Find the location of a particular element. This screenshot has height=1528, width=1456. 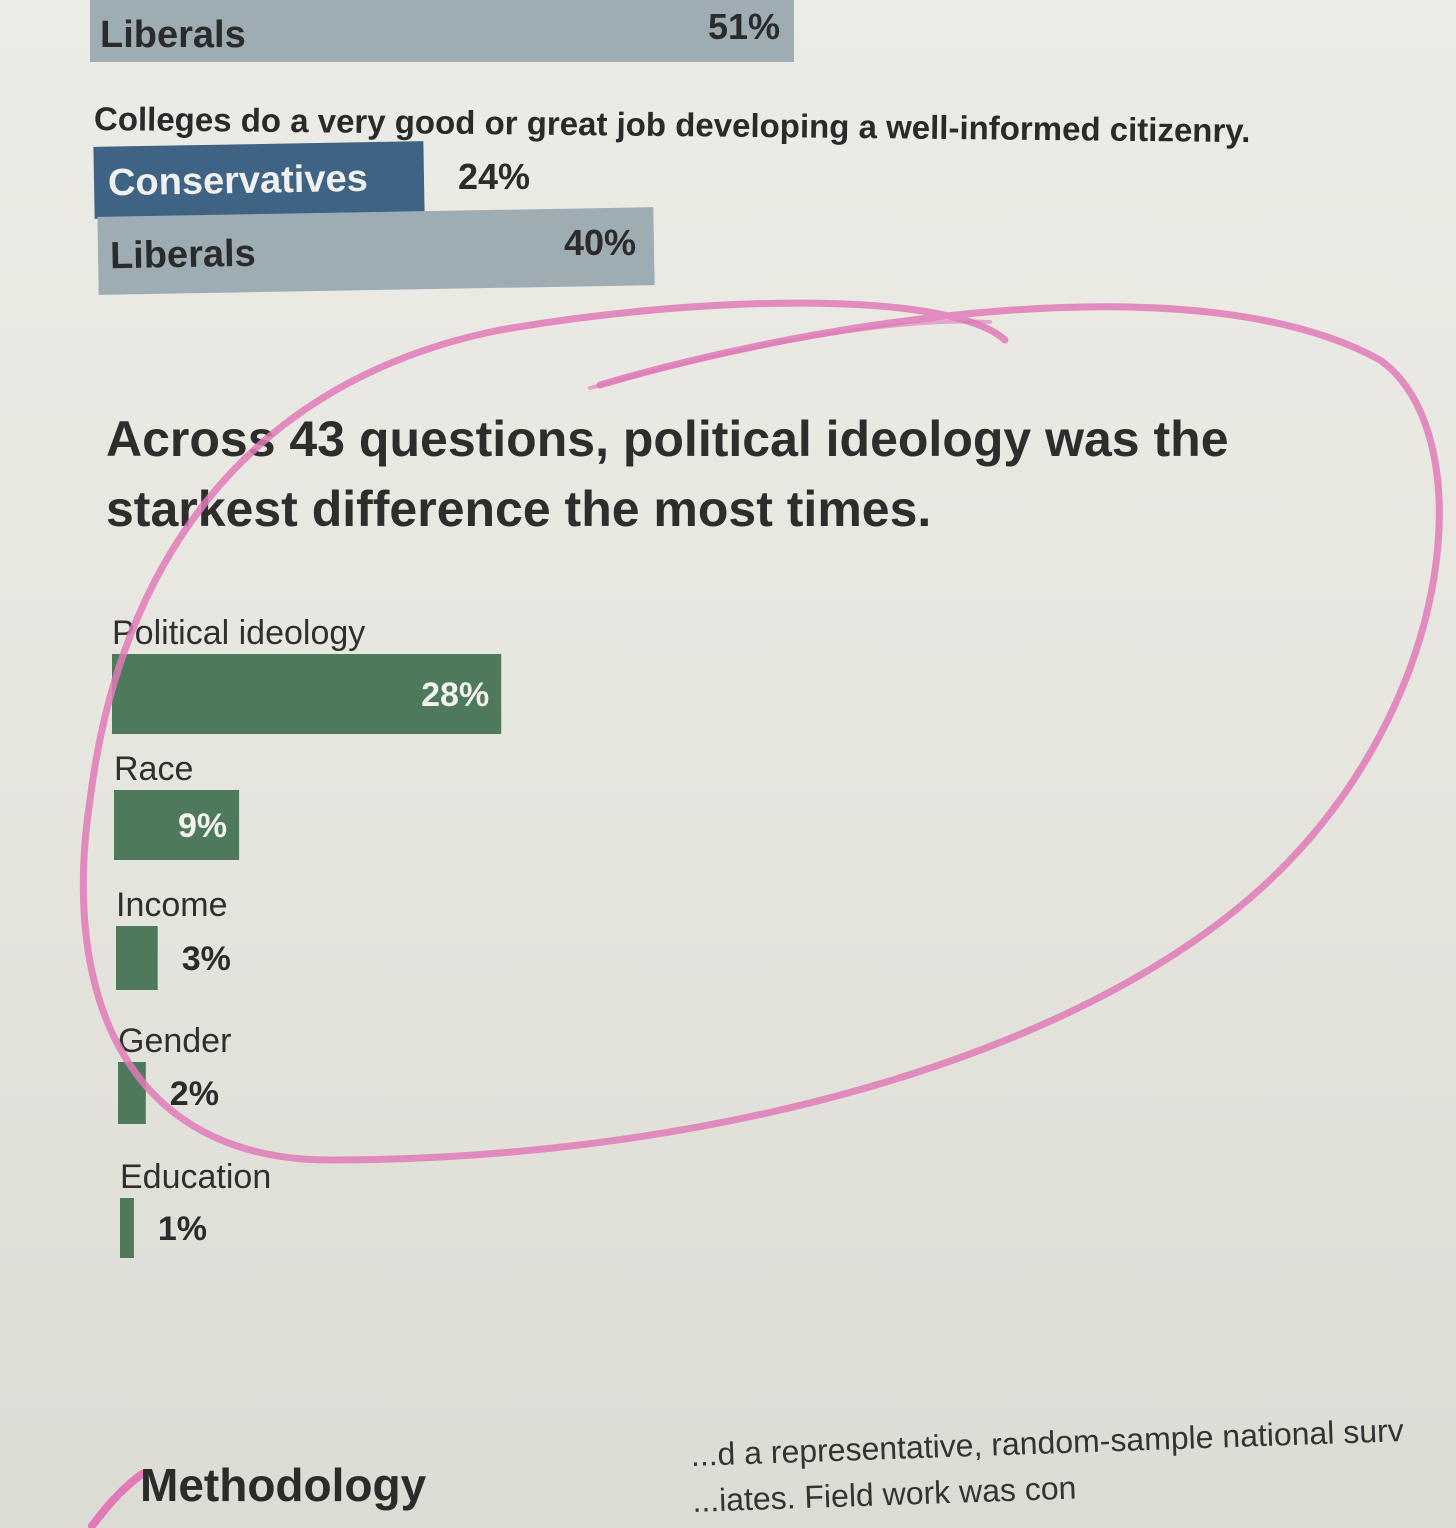

bar-income is located at coordinates (137, 958).